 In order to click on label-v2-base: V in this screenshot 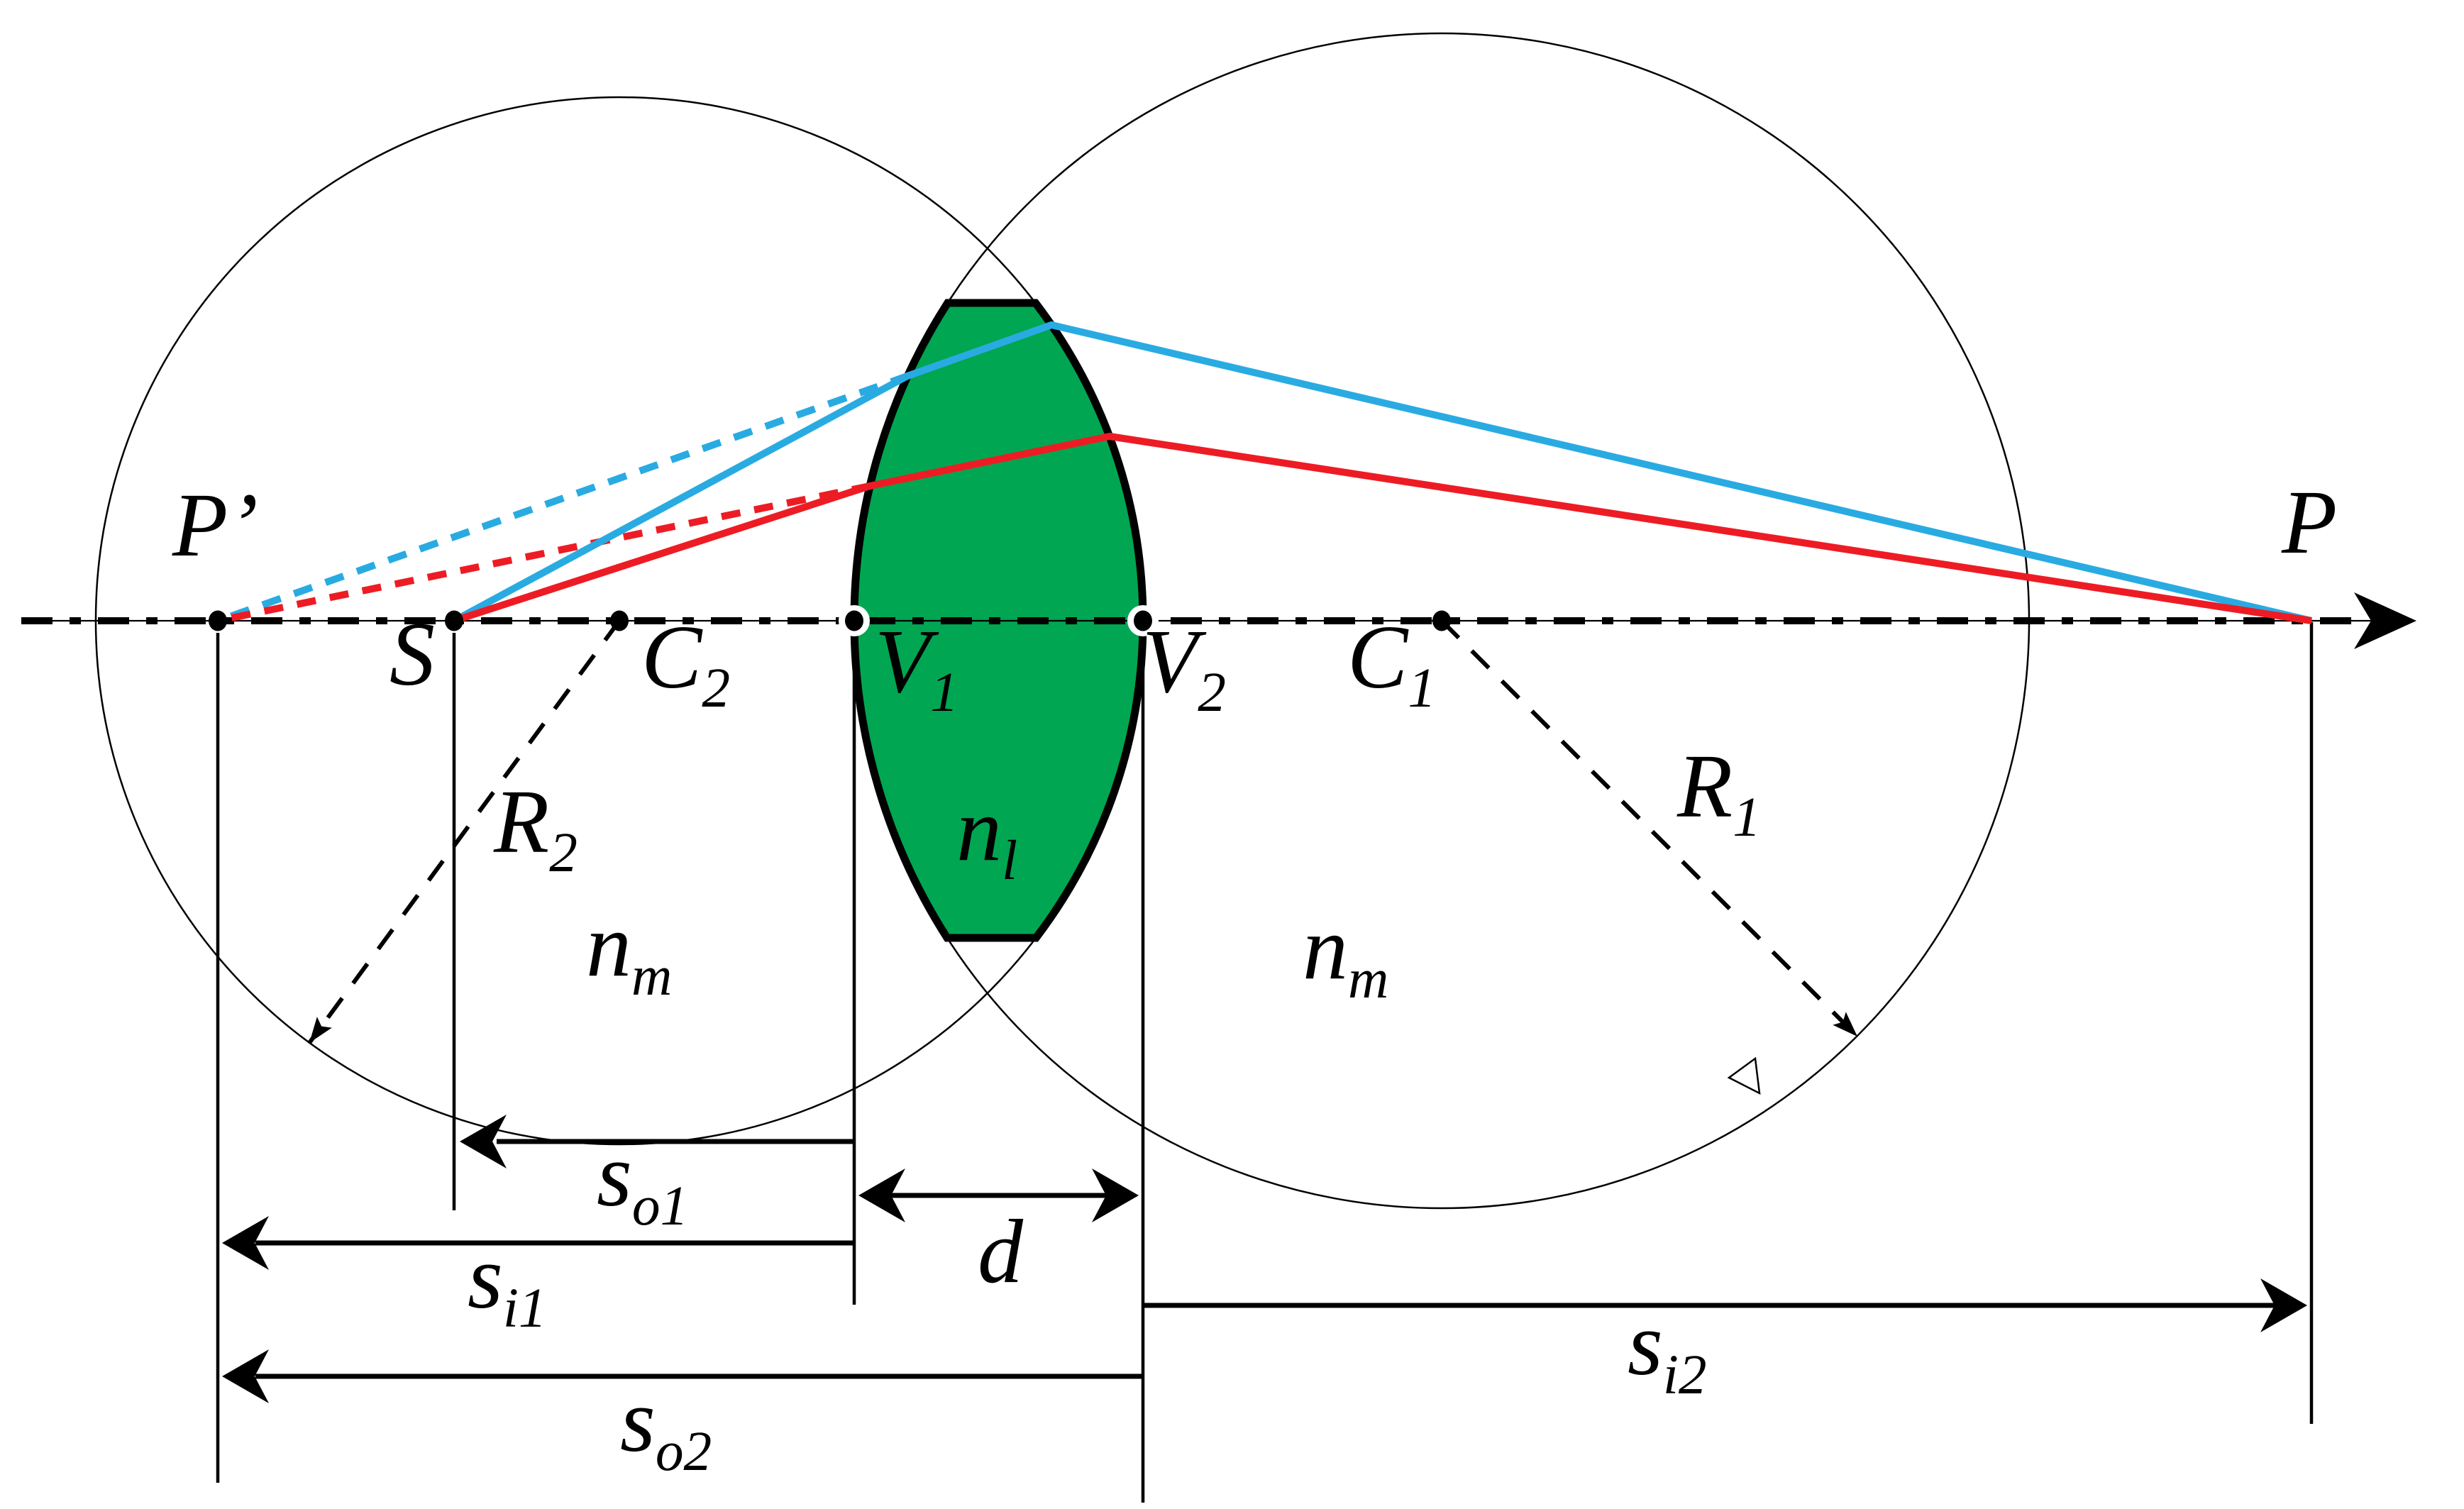, I will do `click(1170, 661)`.